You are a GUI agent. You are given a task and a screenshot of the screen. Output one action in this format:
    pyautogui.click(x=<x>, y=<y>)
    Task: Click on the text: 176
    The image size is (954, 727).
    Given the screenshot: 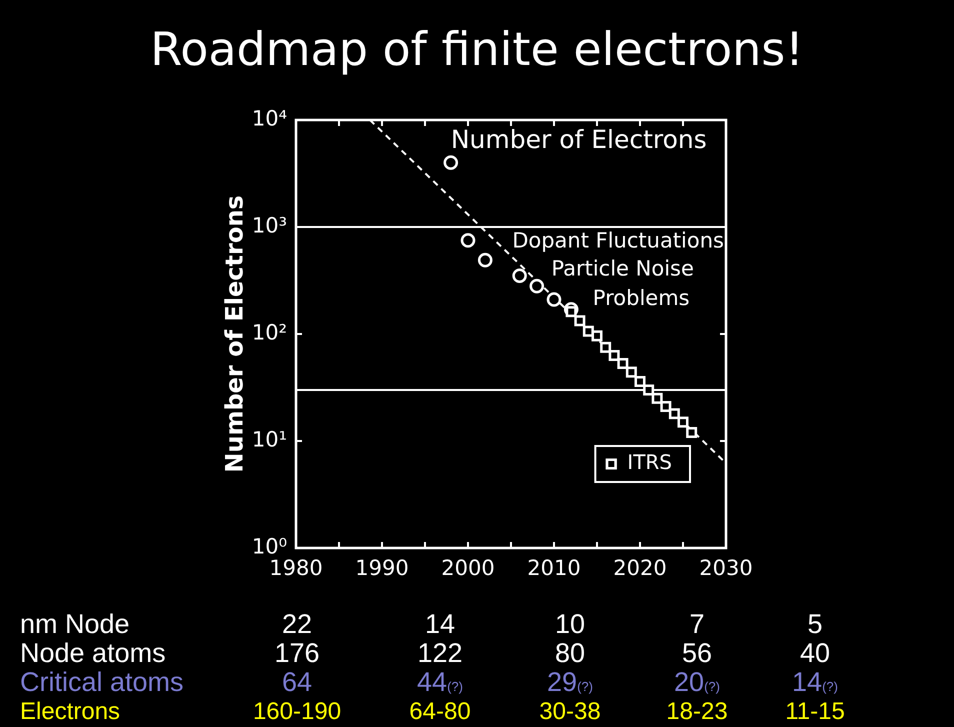 What is the action you would take?
    pyautogui.click(x=297, y=653)
    